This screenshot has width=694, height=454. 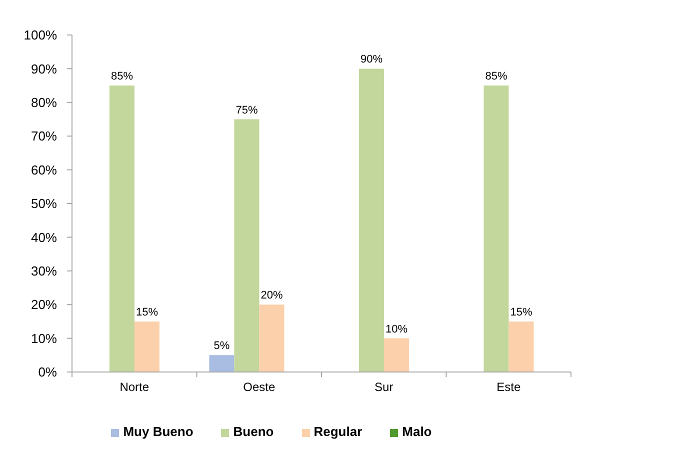 I want to click on legend-label: Regular, so click(x=338, y=431).